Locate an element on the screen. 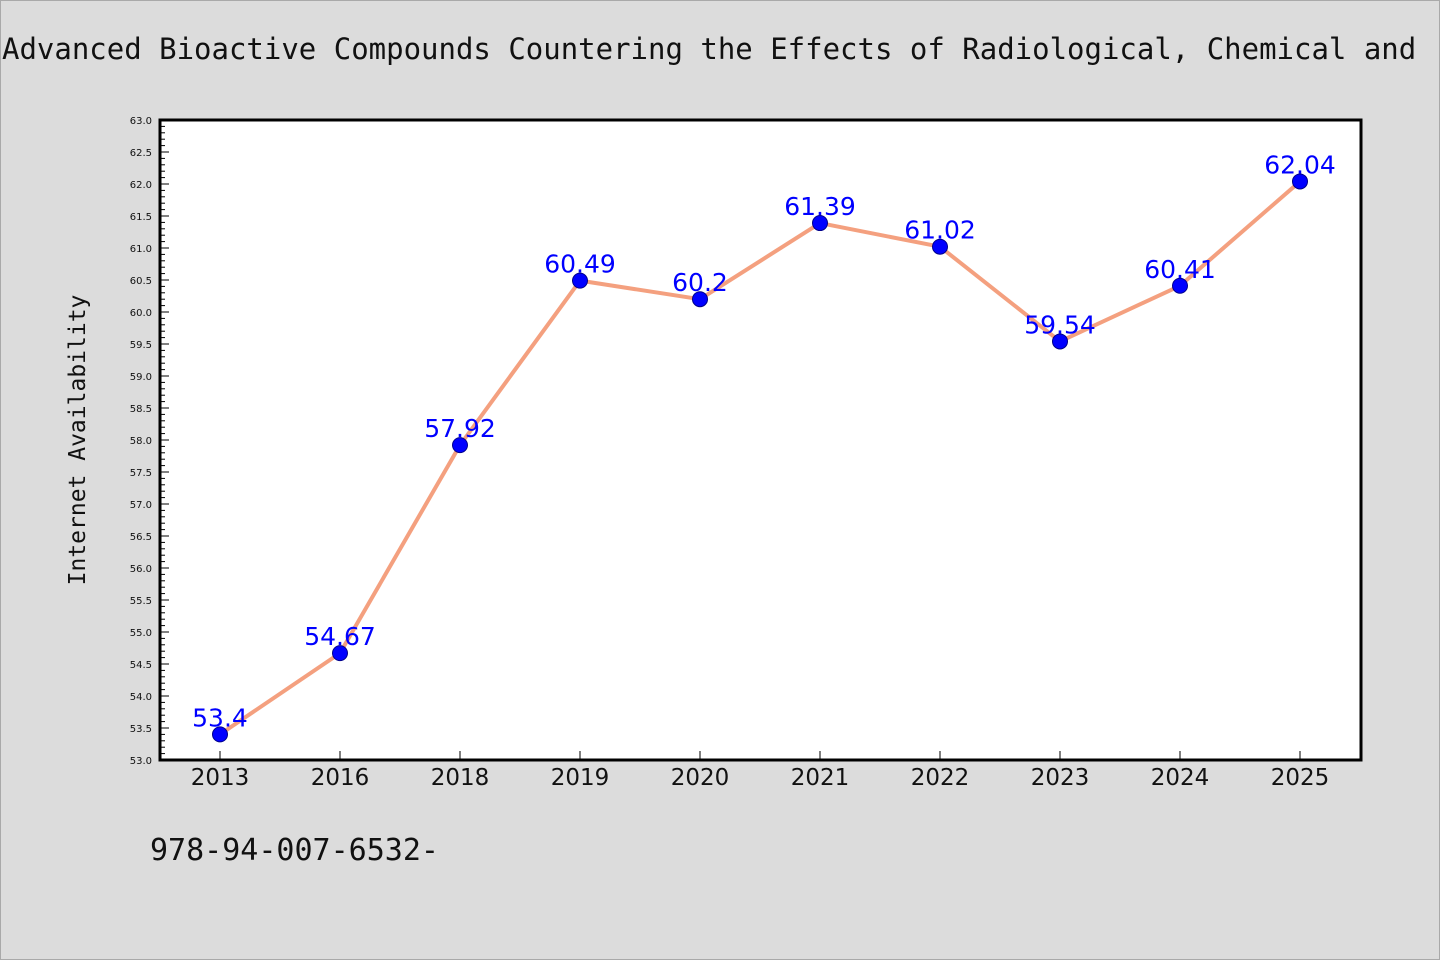 The height and width of the screenshot is (960, 1440). data-label: 57.92 is located at coordinates (460, 428).